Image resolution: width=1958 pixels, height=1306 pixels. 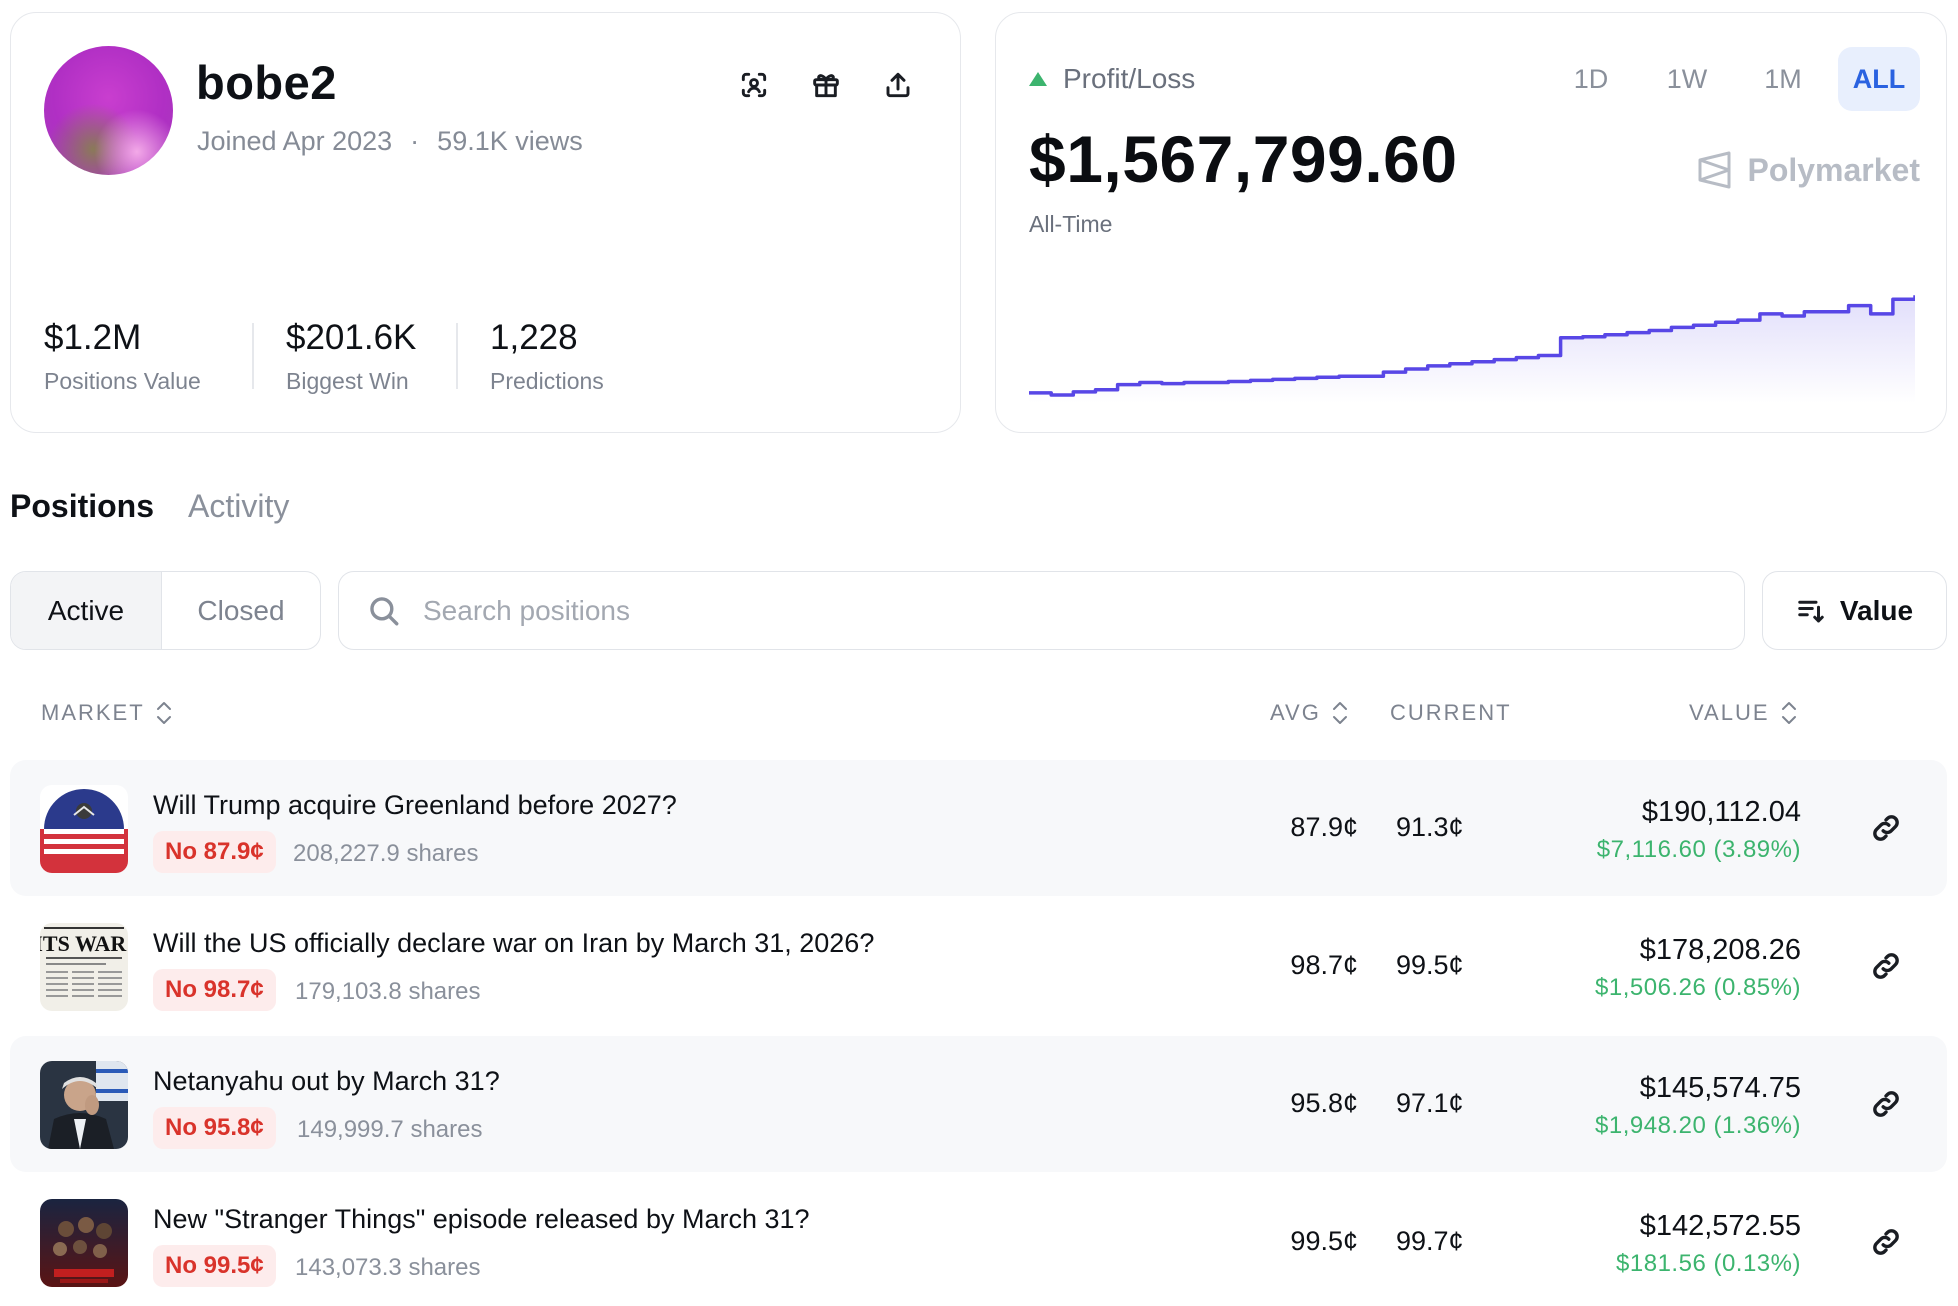 What do you see at coordinates (1714, 170) in the screenshot?
I see `polymarket-logo-icon` at bounding box center [1714, 170].